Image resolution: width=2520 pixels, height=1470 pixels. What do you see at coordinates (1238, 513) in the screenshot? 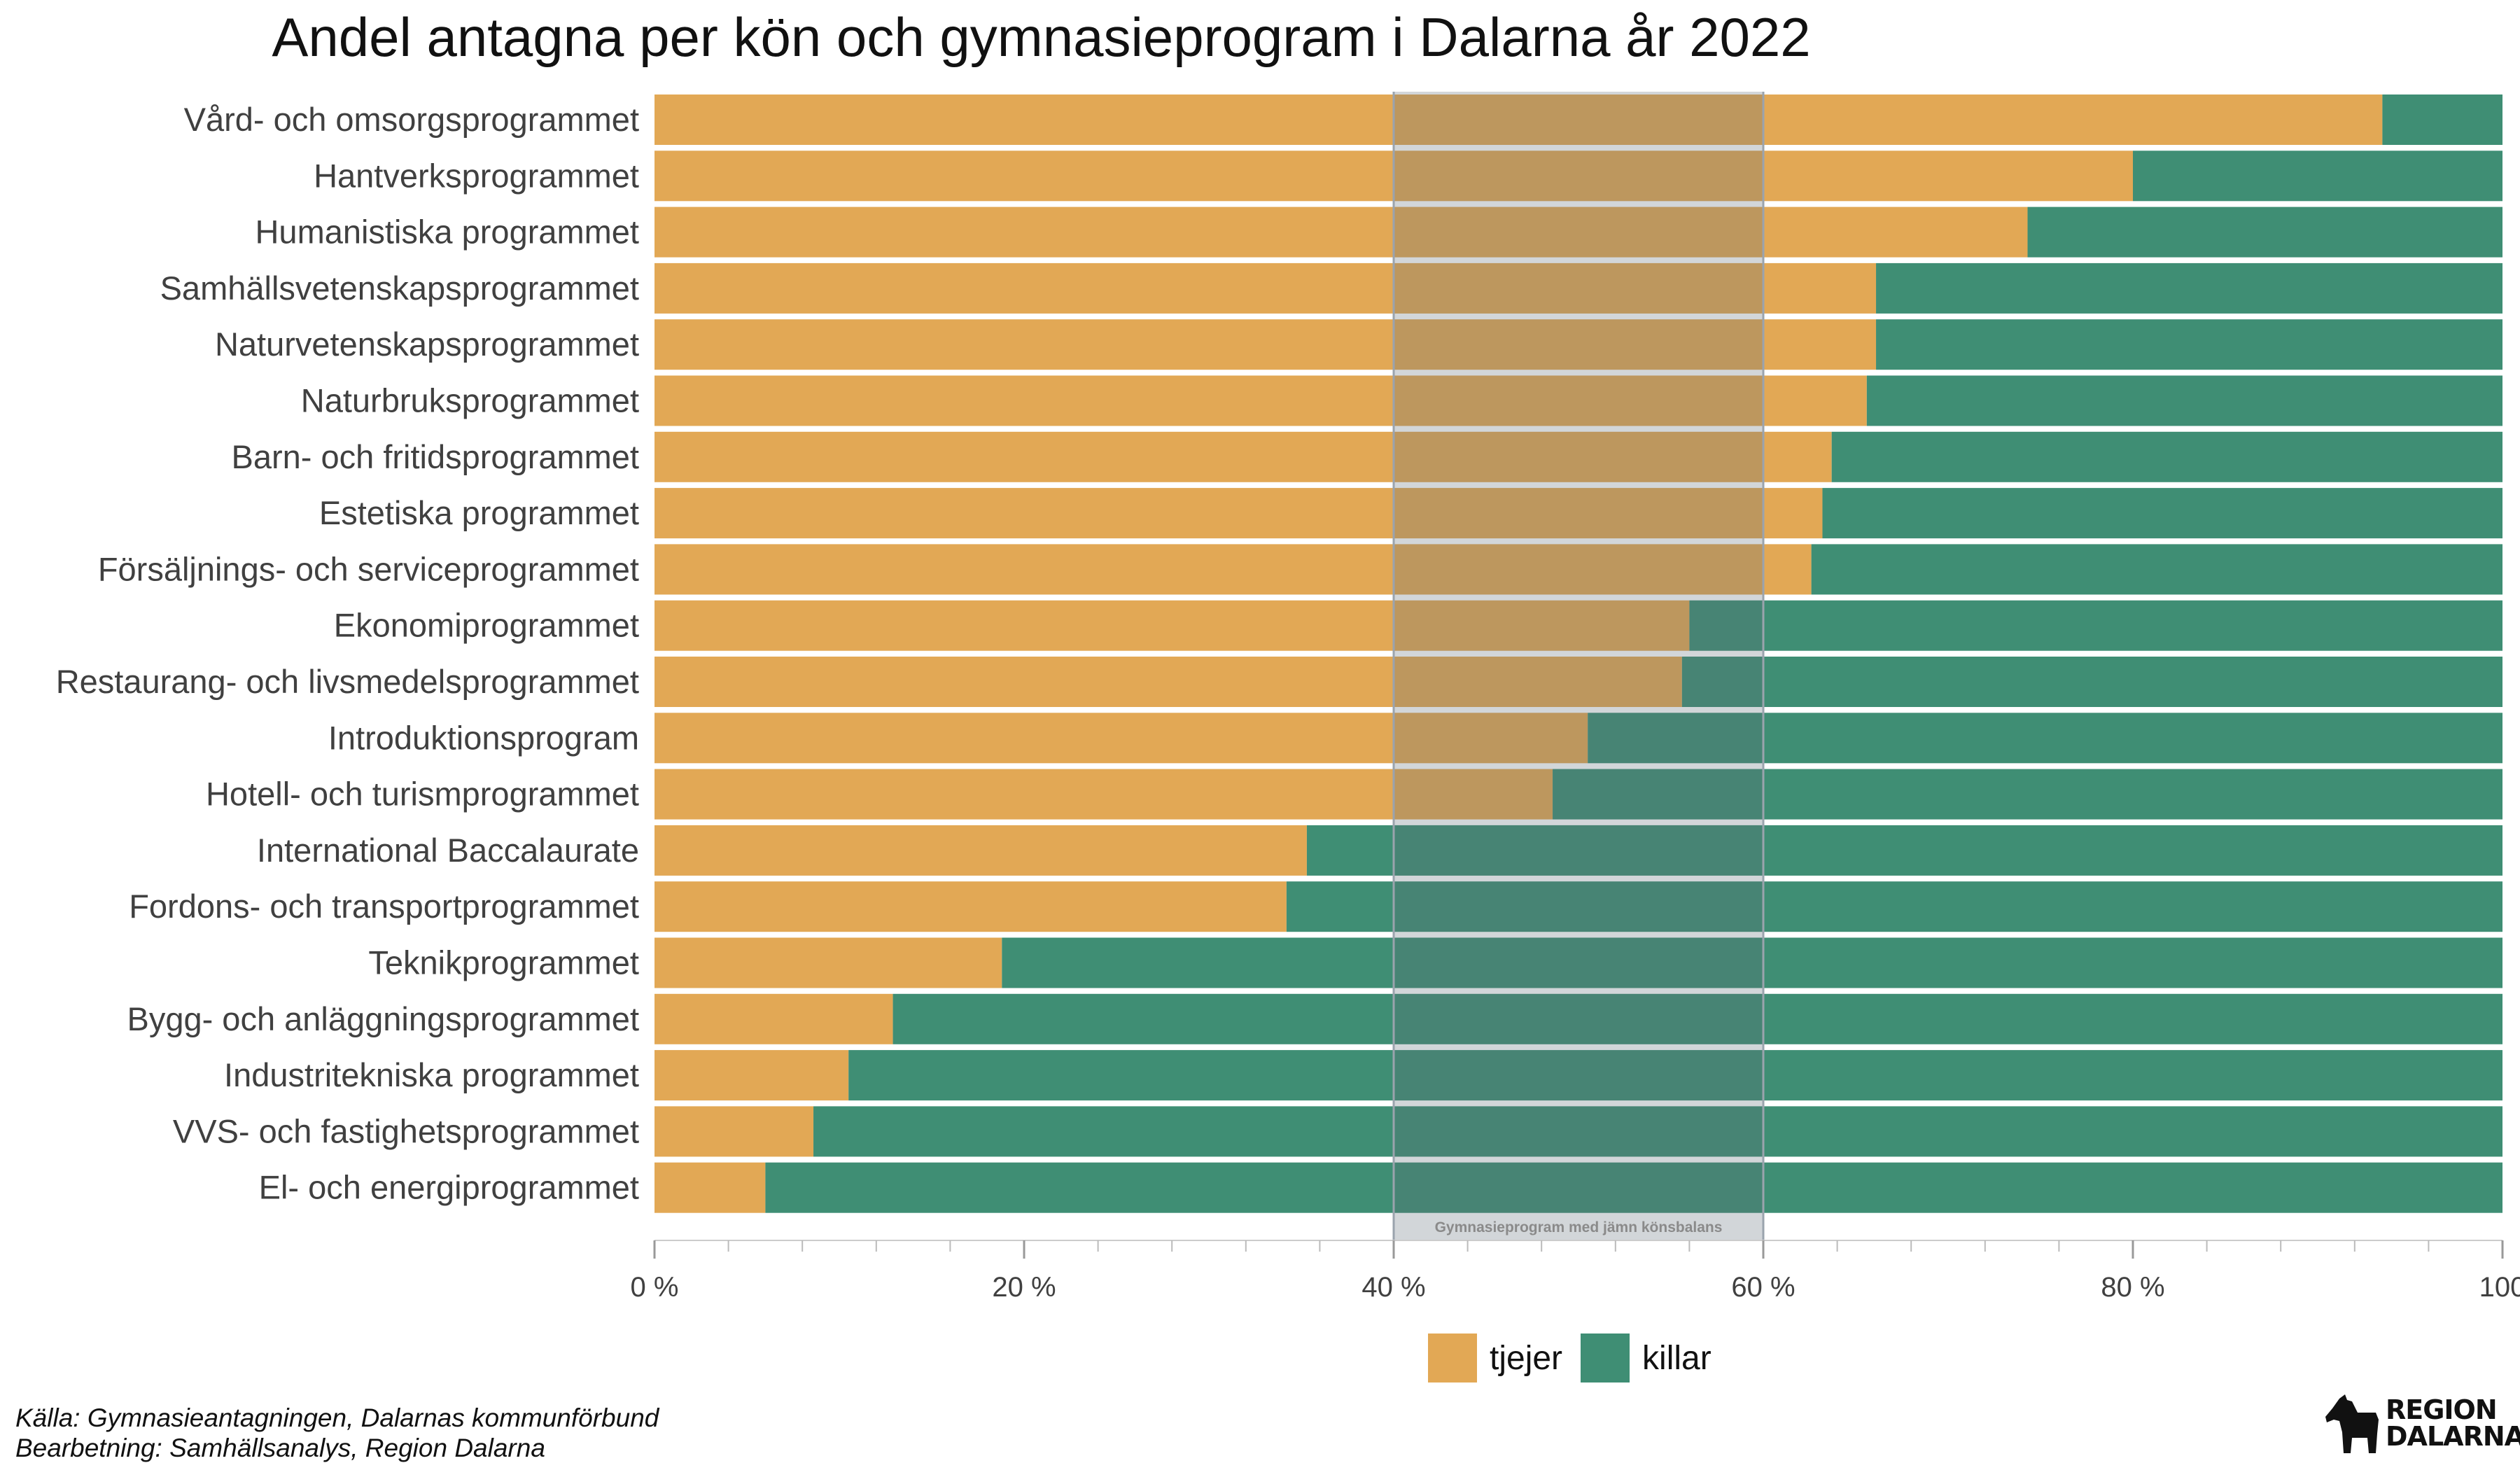
I see `bar-tjejer-estetiska-programmet` at bounding box center [1238, 513].